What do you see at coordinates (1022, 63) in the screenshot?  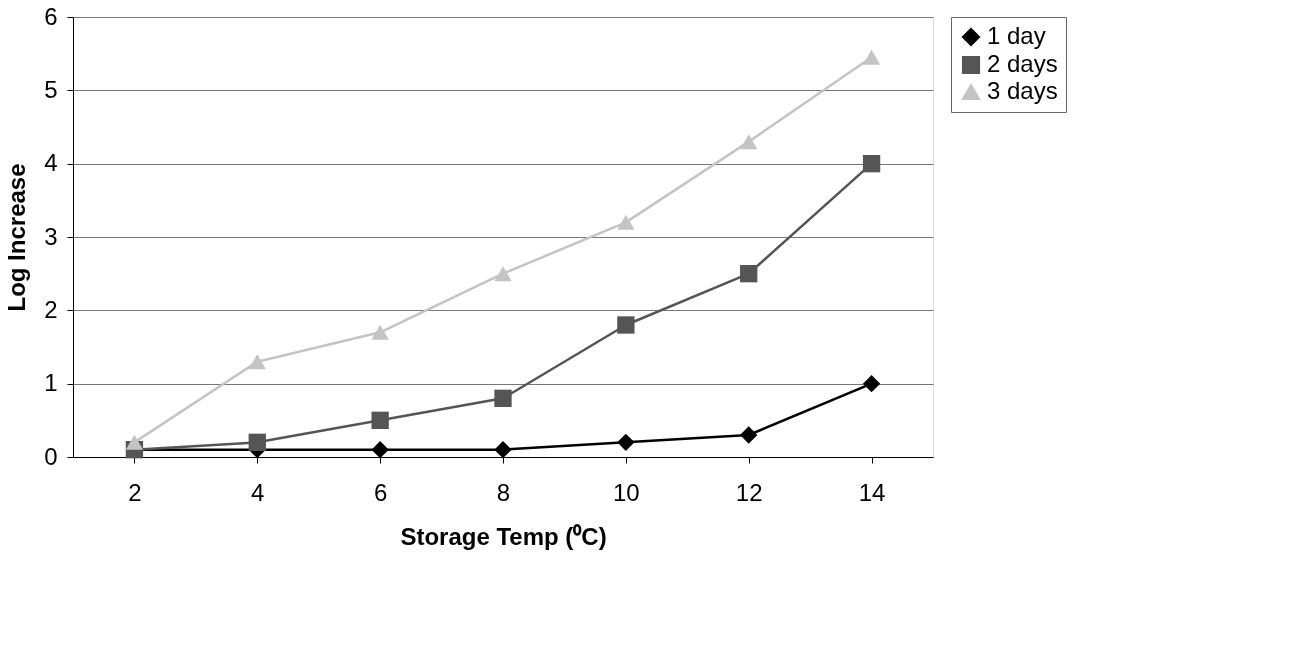 I see `legend-label: 2 days` at bounding box center [1022, 63].